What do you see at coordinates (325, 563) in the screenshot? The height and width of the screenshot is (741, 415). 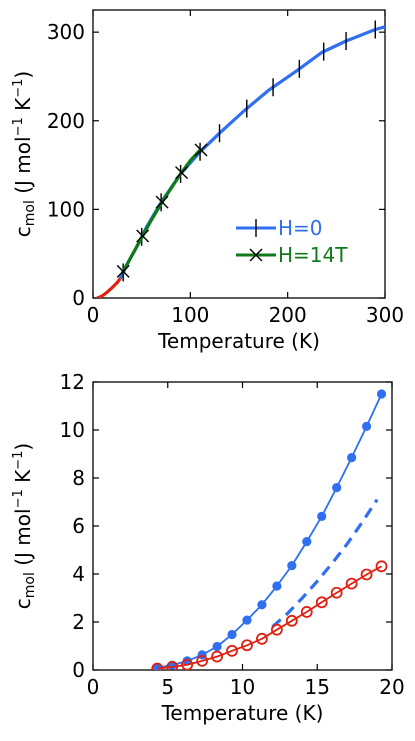 I see `series-line-blue-dashed` at bounding box center [325, 563].